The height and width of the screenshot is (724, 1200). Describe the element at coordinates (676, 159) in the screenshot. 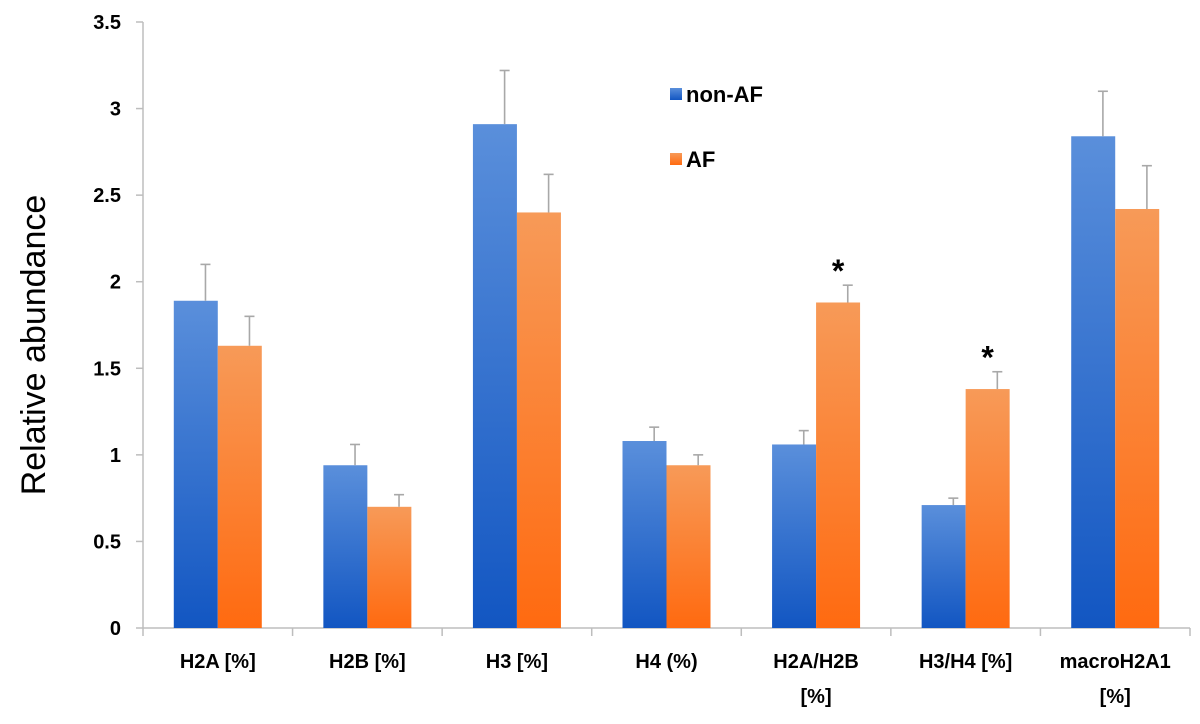

I see `legend-swatch-af` at that location.